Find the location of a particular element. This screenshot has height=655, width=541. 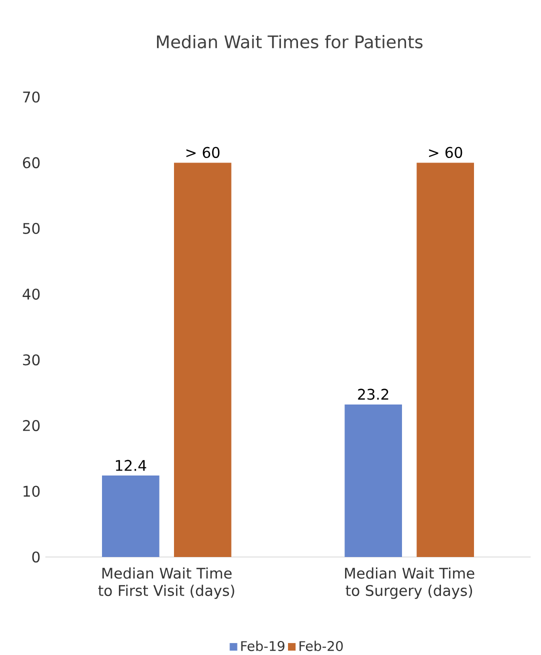

y-tick-label: 20 is located at coordinates (31, 426).